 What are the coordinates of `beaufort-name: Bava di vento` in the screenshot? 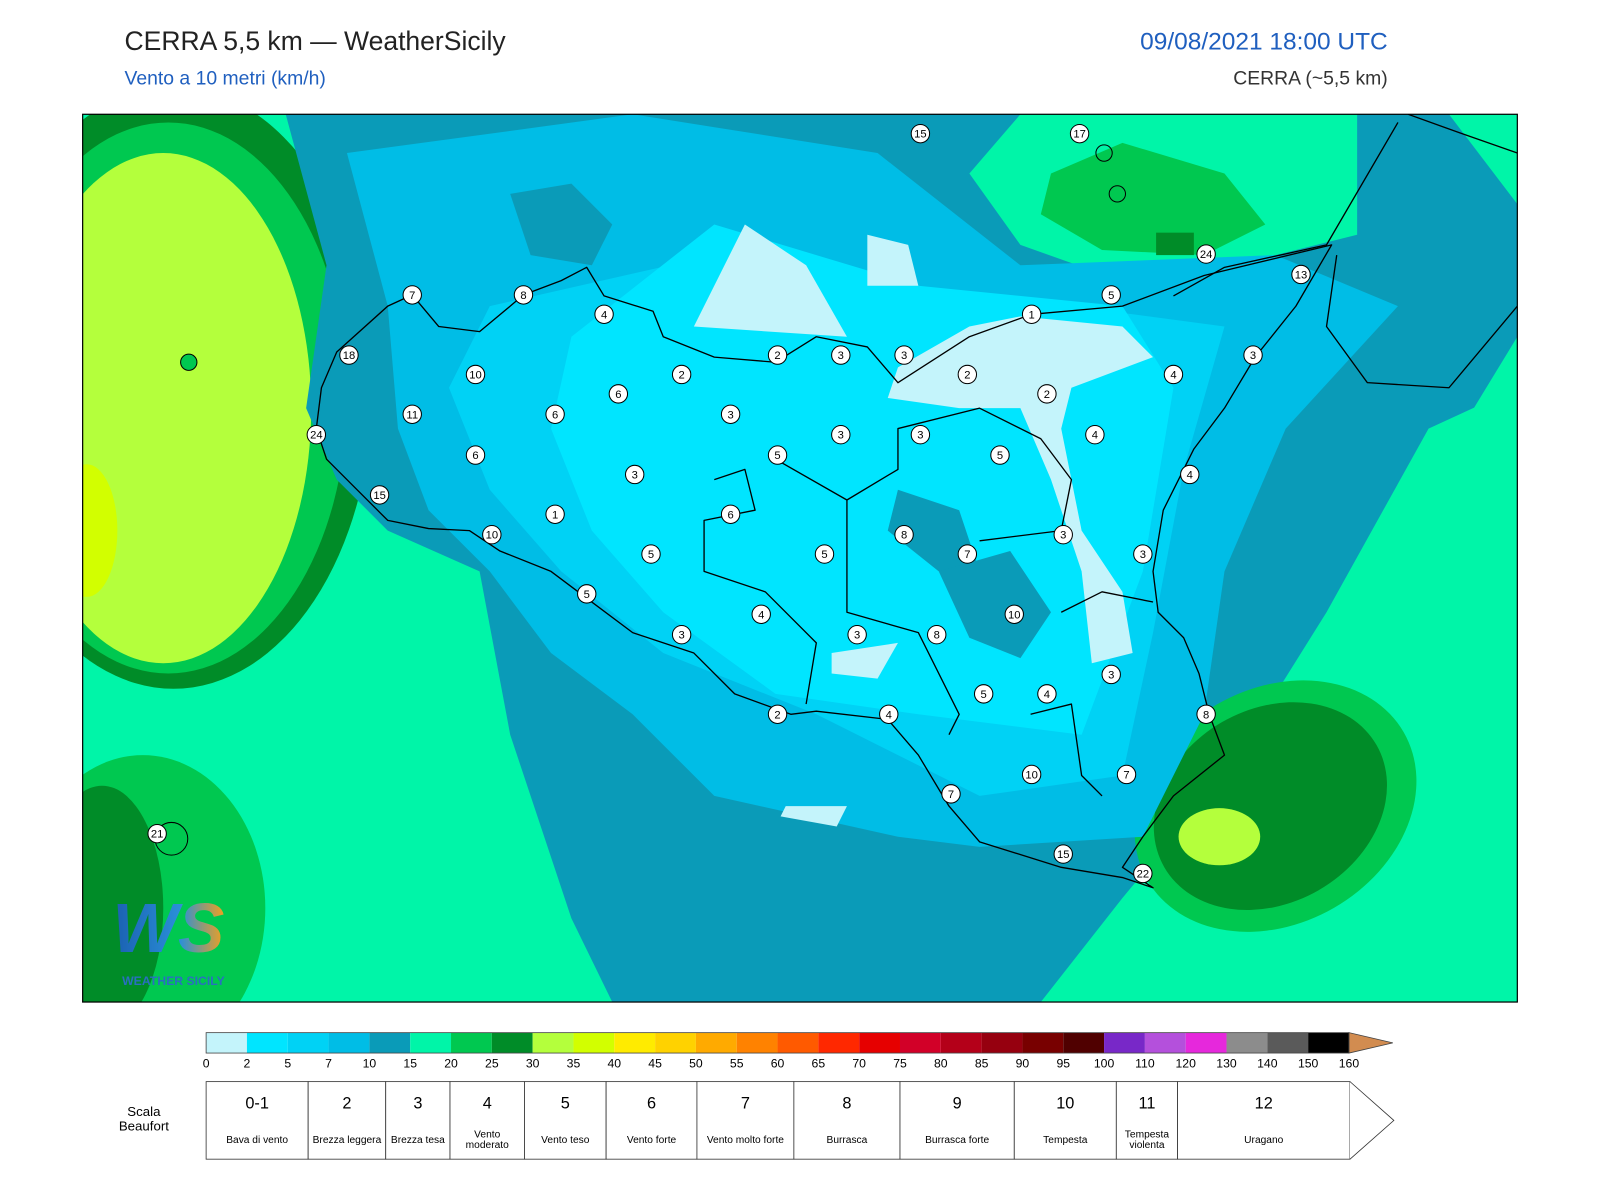 It's located at (257, 1140).